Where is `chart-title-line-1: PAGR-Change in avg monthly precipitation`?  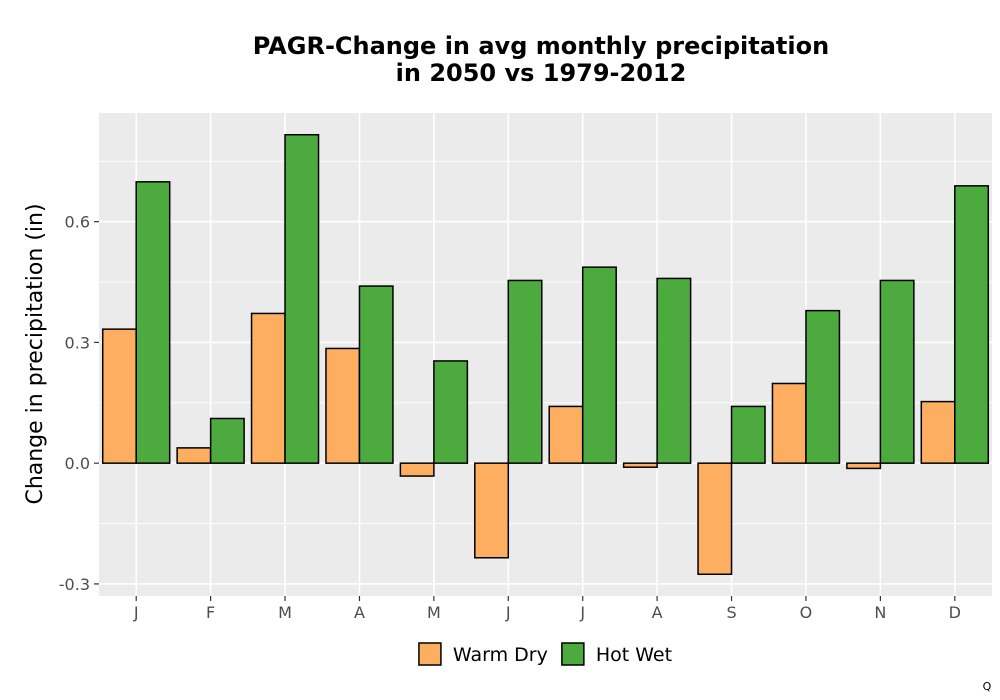
chart-title-line-1: PAGR-Change in avg monthly precipitation is located at coordinates (541, 46).